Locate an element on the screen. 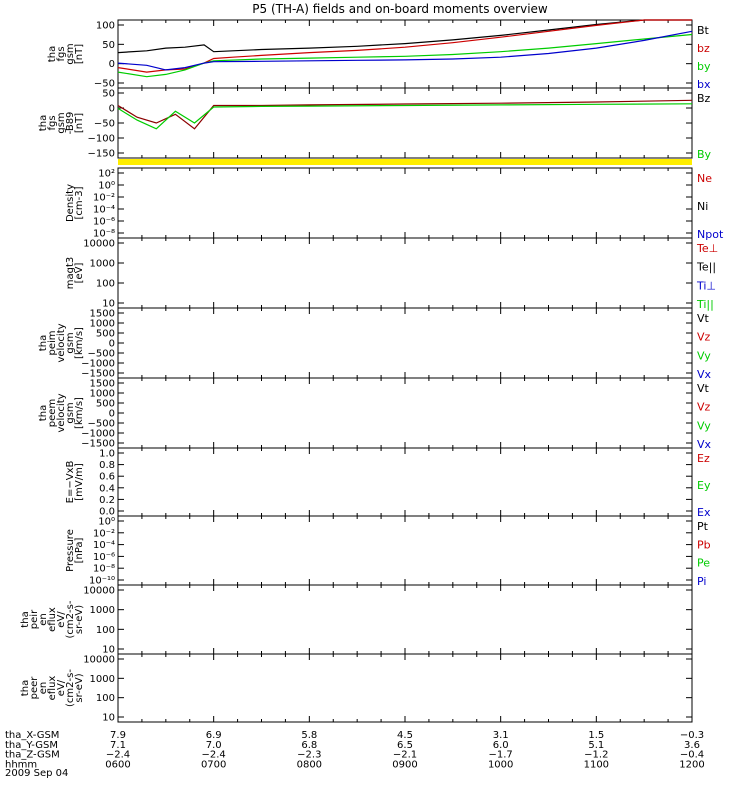  legend-entry: Vz is located at coordinates (704, 337).